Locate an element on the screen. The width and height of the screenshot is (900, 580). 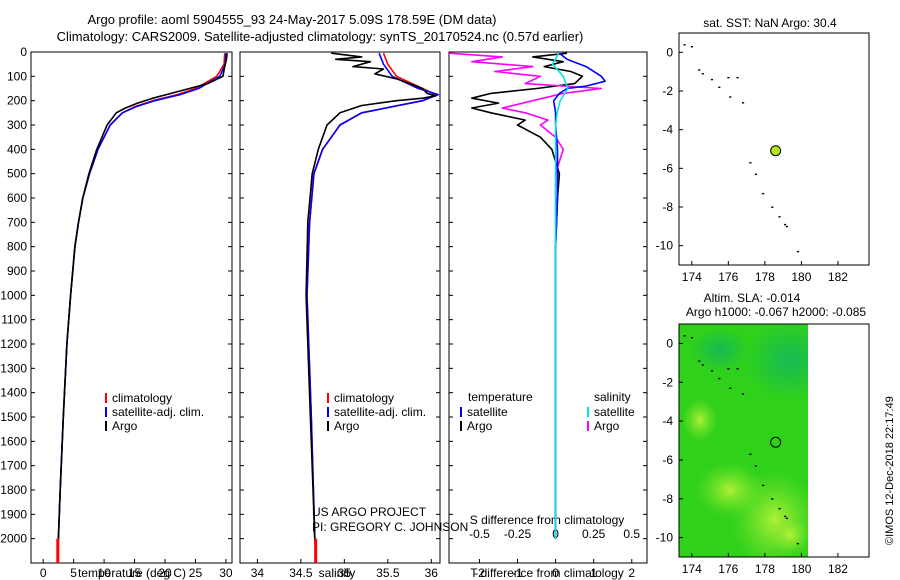
s-diff-tick-label: -0.25 is located at coordinates (518, 534).